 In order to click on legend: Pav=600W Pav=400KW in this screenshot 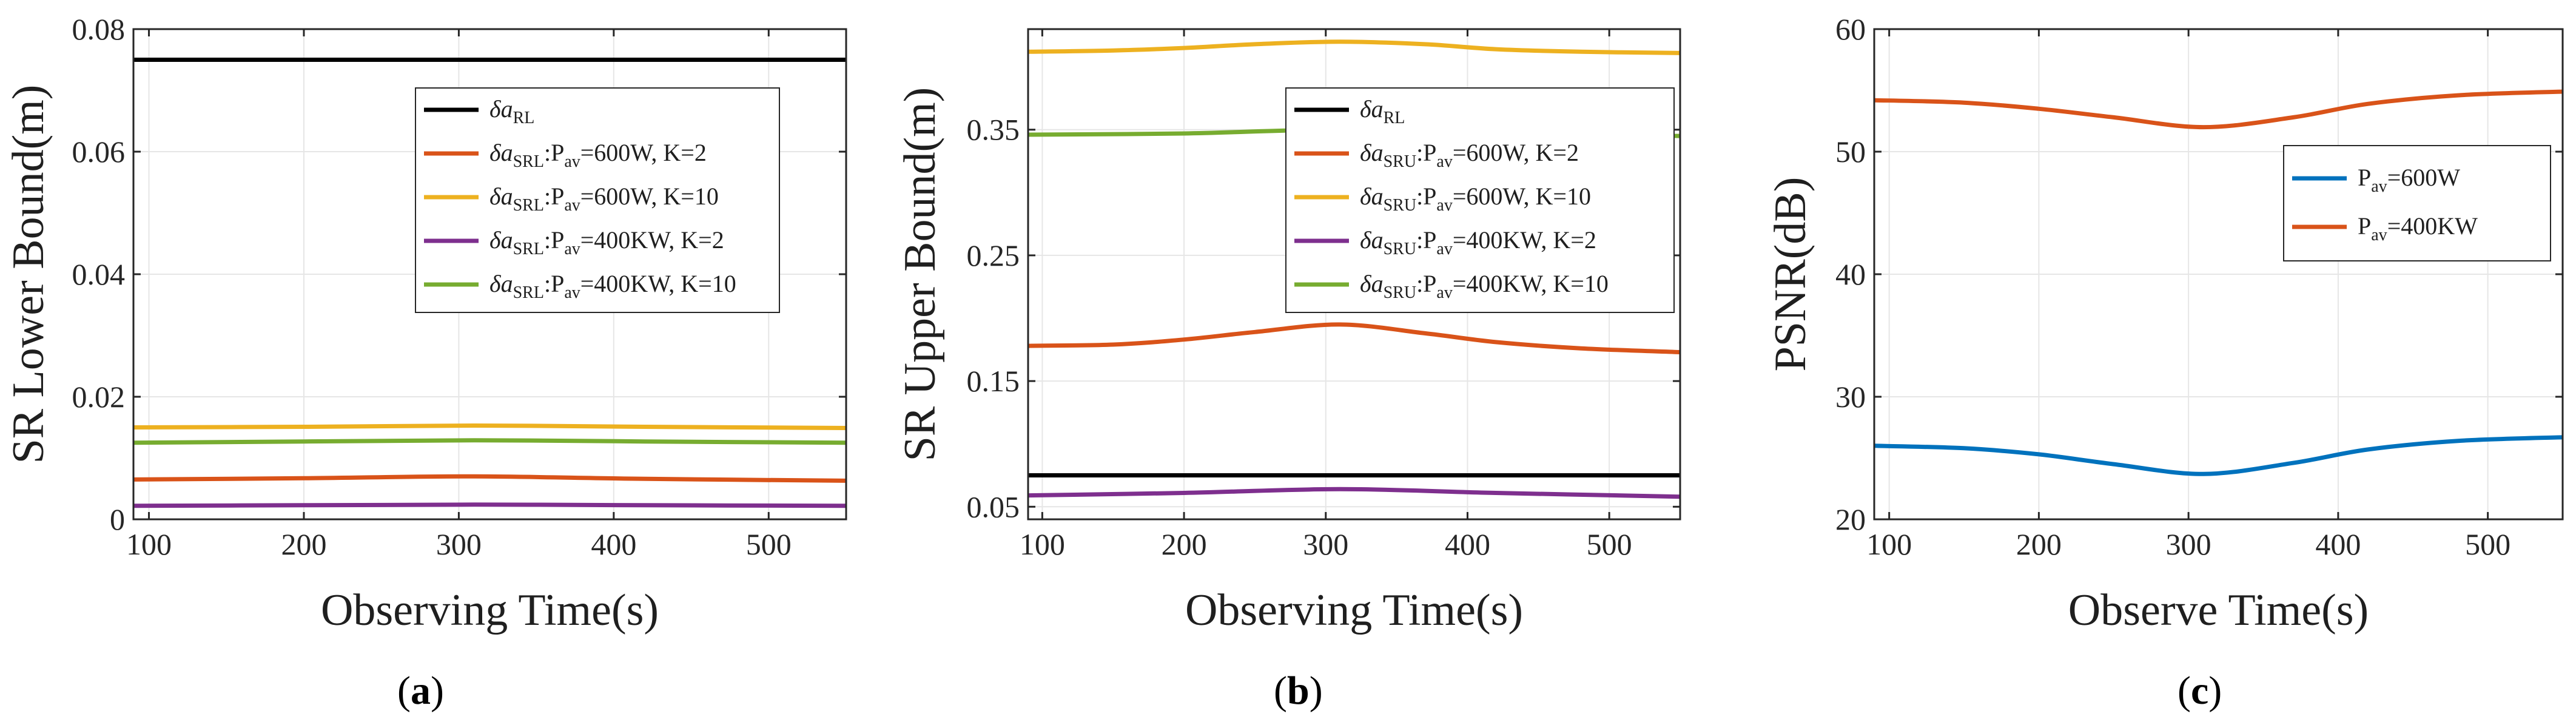, I will do `click(2417, 203)`.